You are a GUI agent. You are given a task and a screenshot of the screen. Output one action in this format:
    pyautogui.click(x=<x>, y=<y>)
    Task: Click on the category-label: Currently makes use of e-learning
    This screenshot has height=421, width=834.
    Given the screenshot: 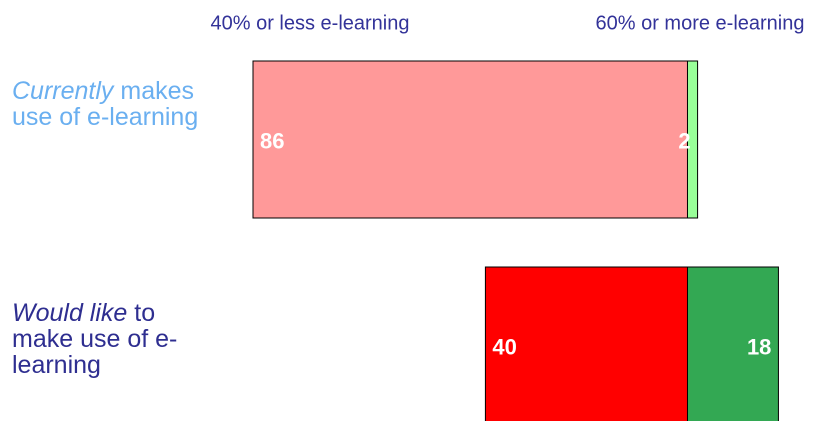 What is the action you would take?
    pyautogui.click(x=107, y=104)
    